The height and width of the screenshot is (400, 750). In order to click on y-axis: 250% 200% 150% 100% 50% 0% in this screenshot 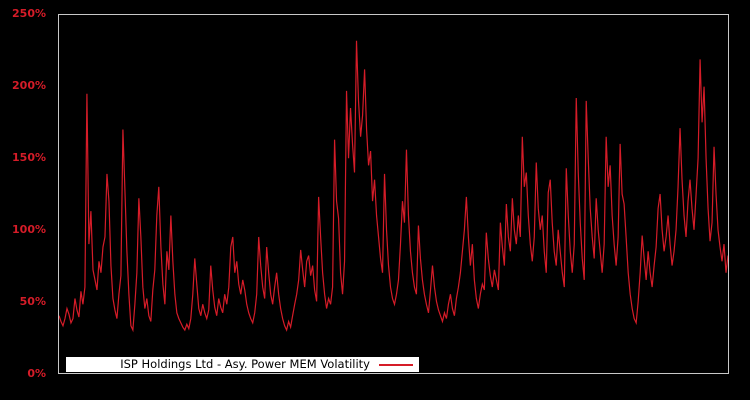, I will do `click(26, 200)`.